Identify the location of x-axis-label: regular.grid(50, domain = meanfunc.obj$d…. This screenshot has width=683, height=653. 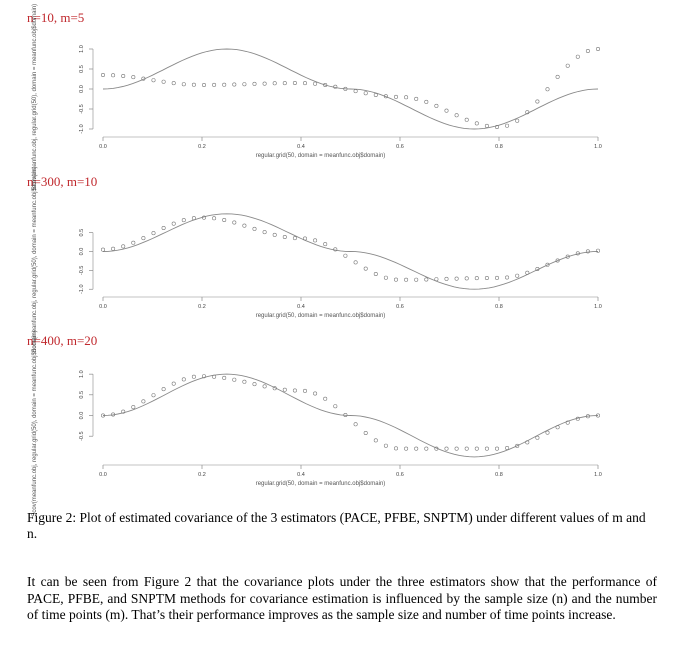
(321, 316).